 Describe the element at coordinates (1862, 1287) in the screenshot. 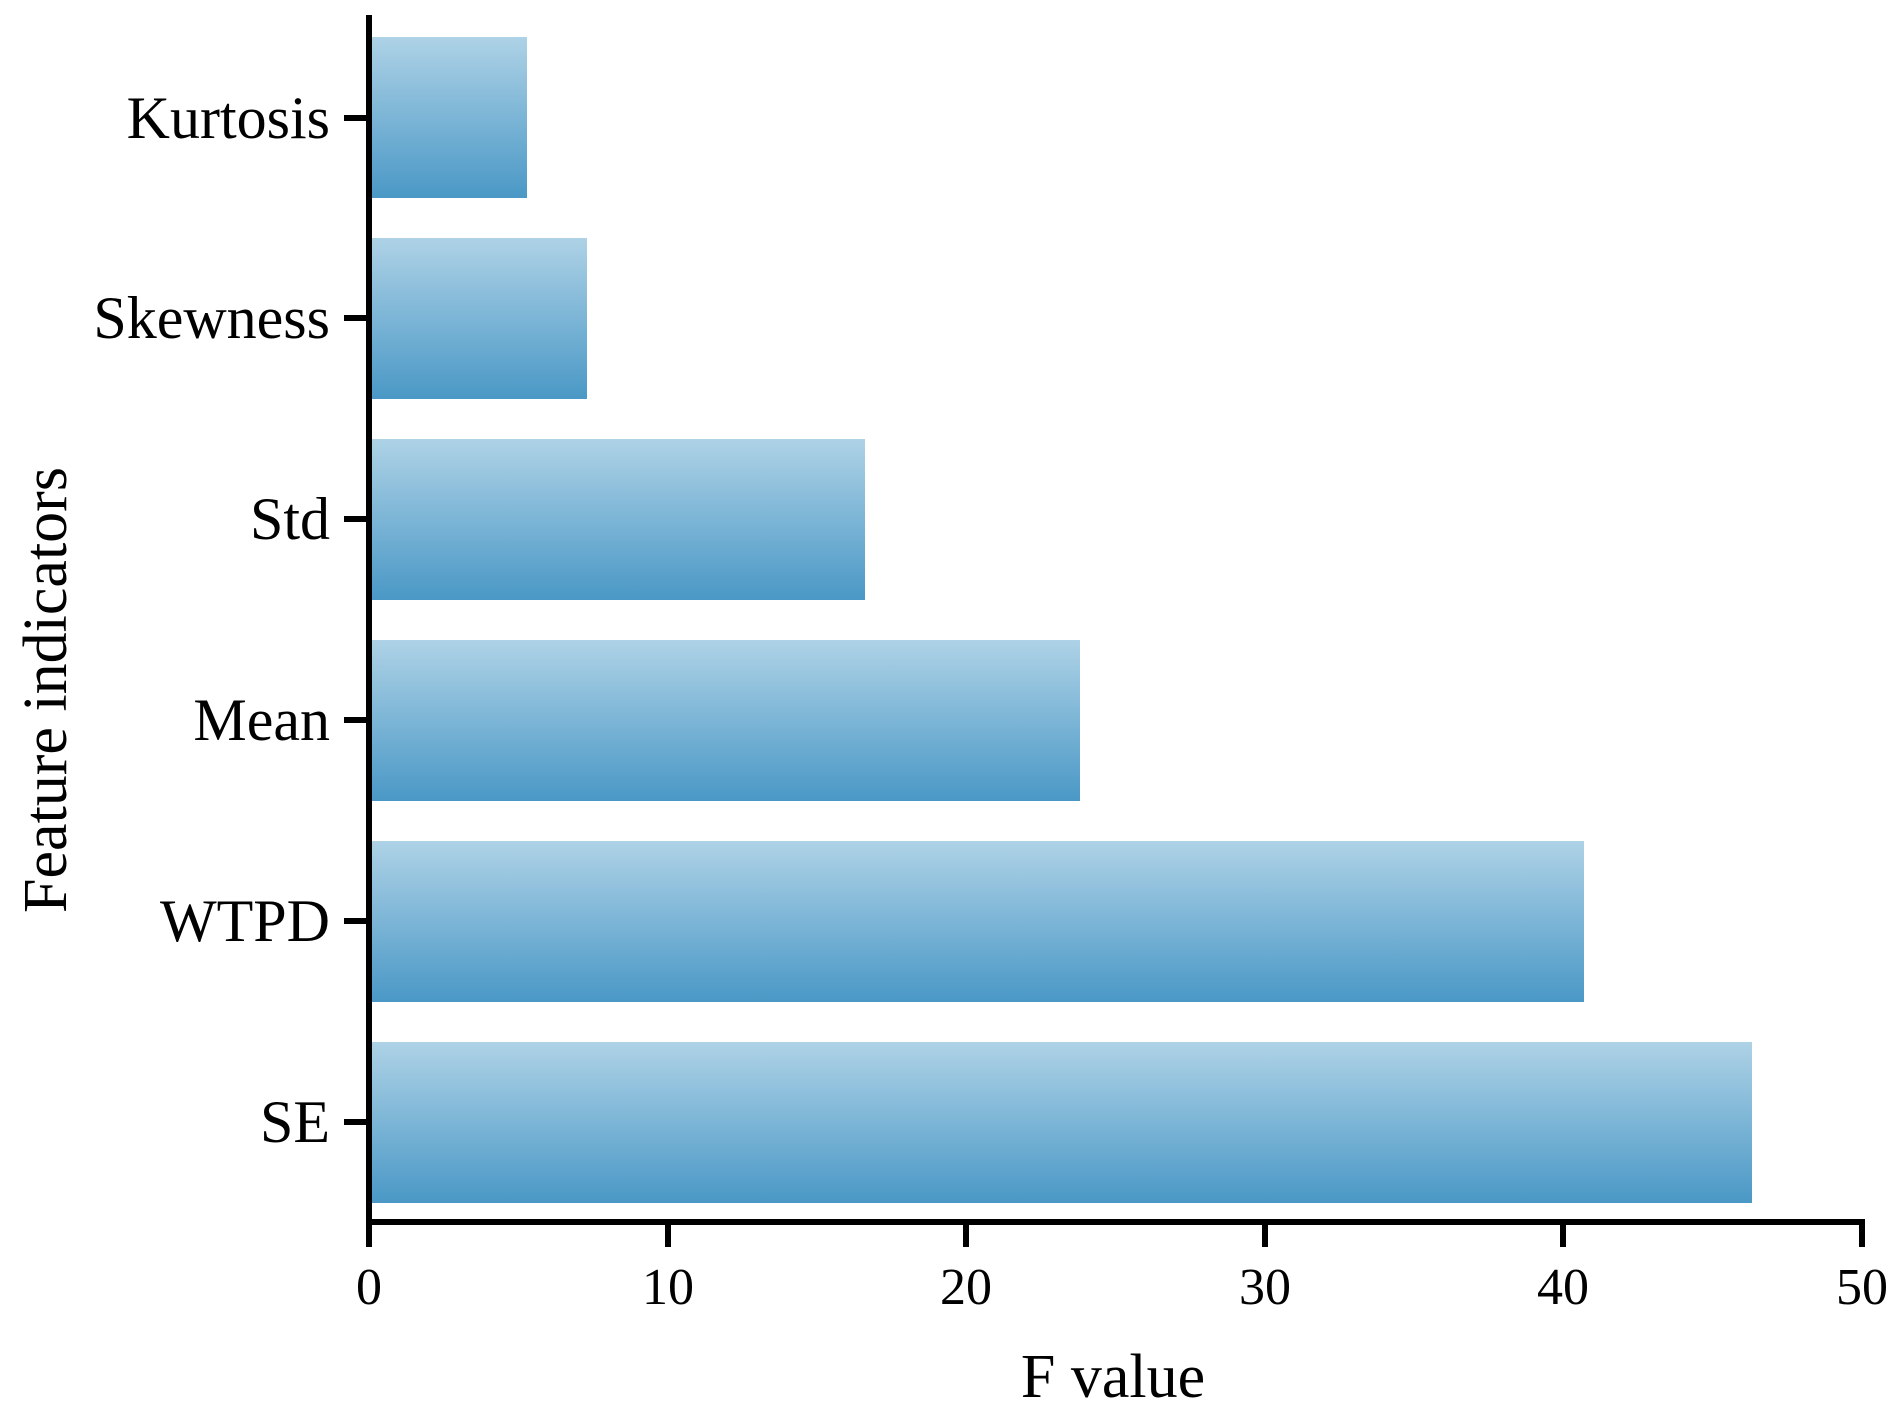

I see `x-tick-label-50: 50` at that location.